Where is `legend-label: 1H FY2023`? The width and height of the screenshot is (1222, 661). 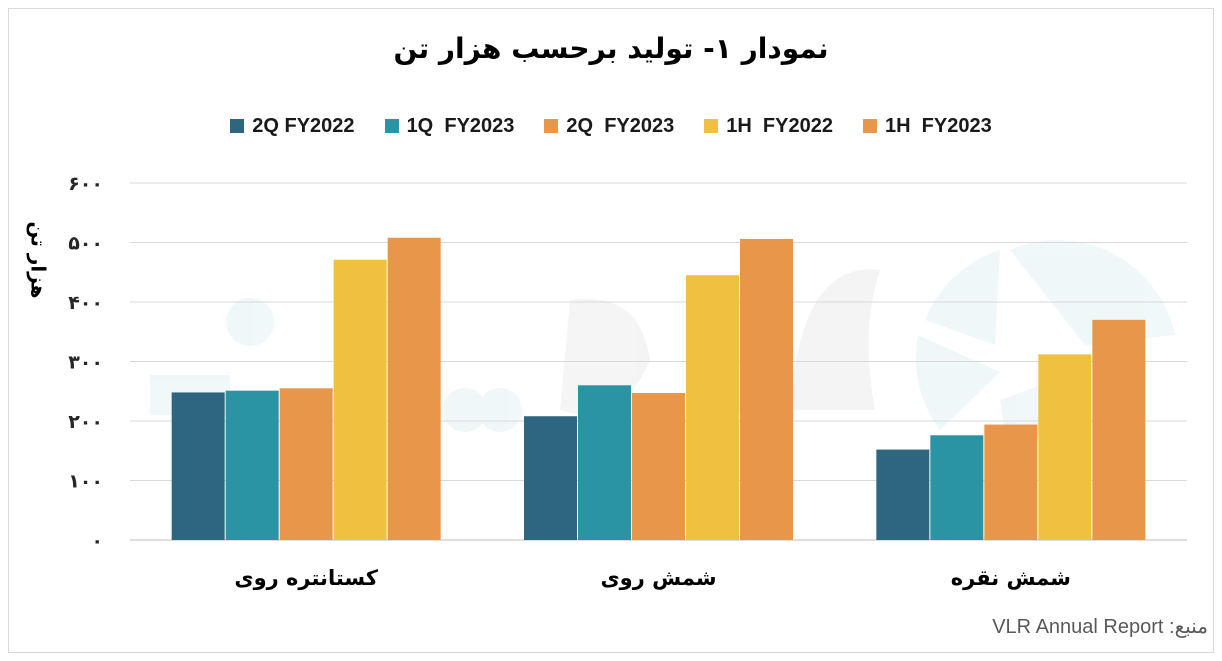 legend-label: 1H FY2023 is located at coordinates (938, 125).